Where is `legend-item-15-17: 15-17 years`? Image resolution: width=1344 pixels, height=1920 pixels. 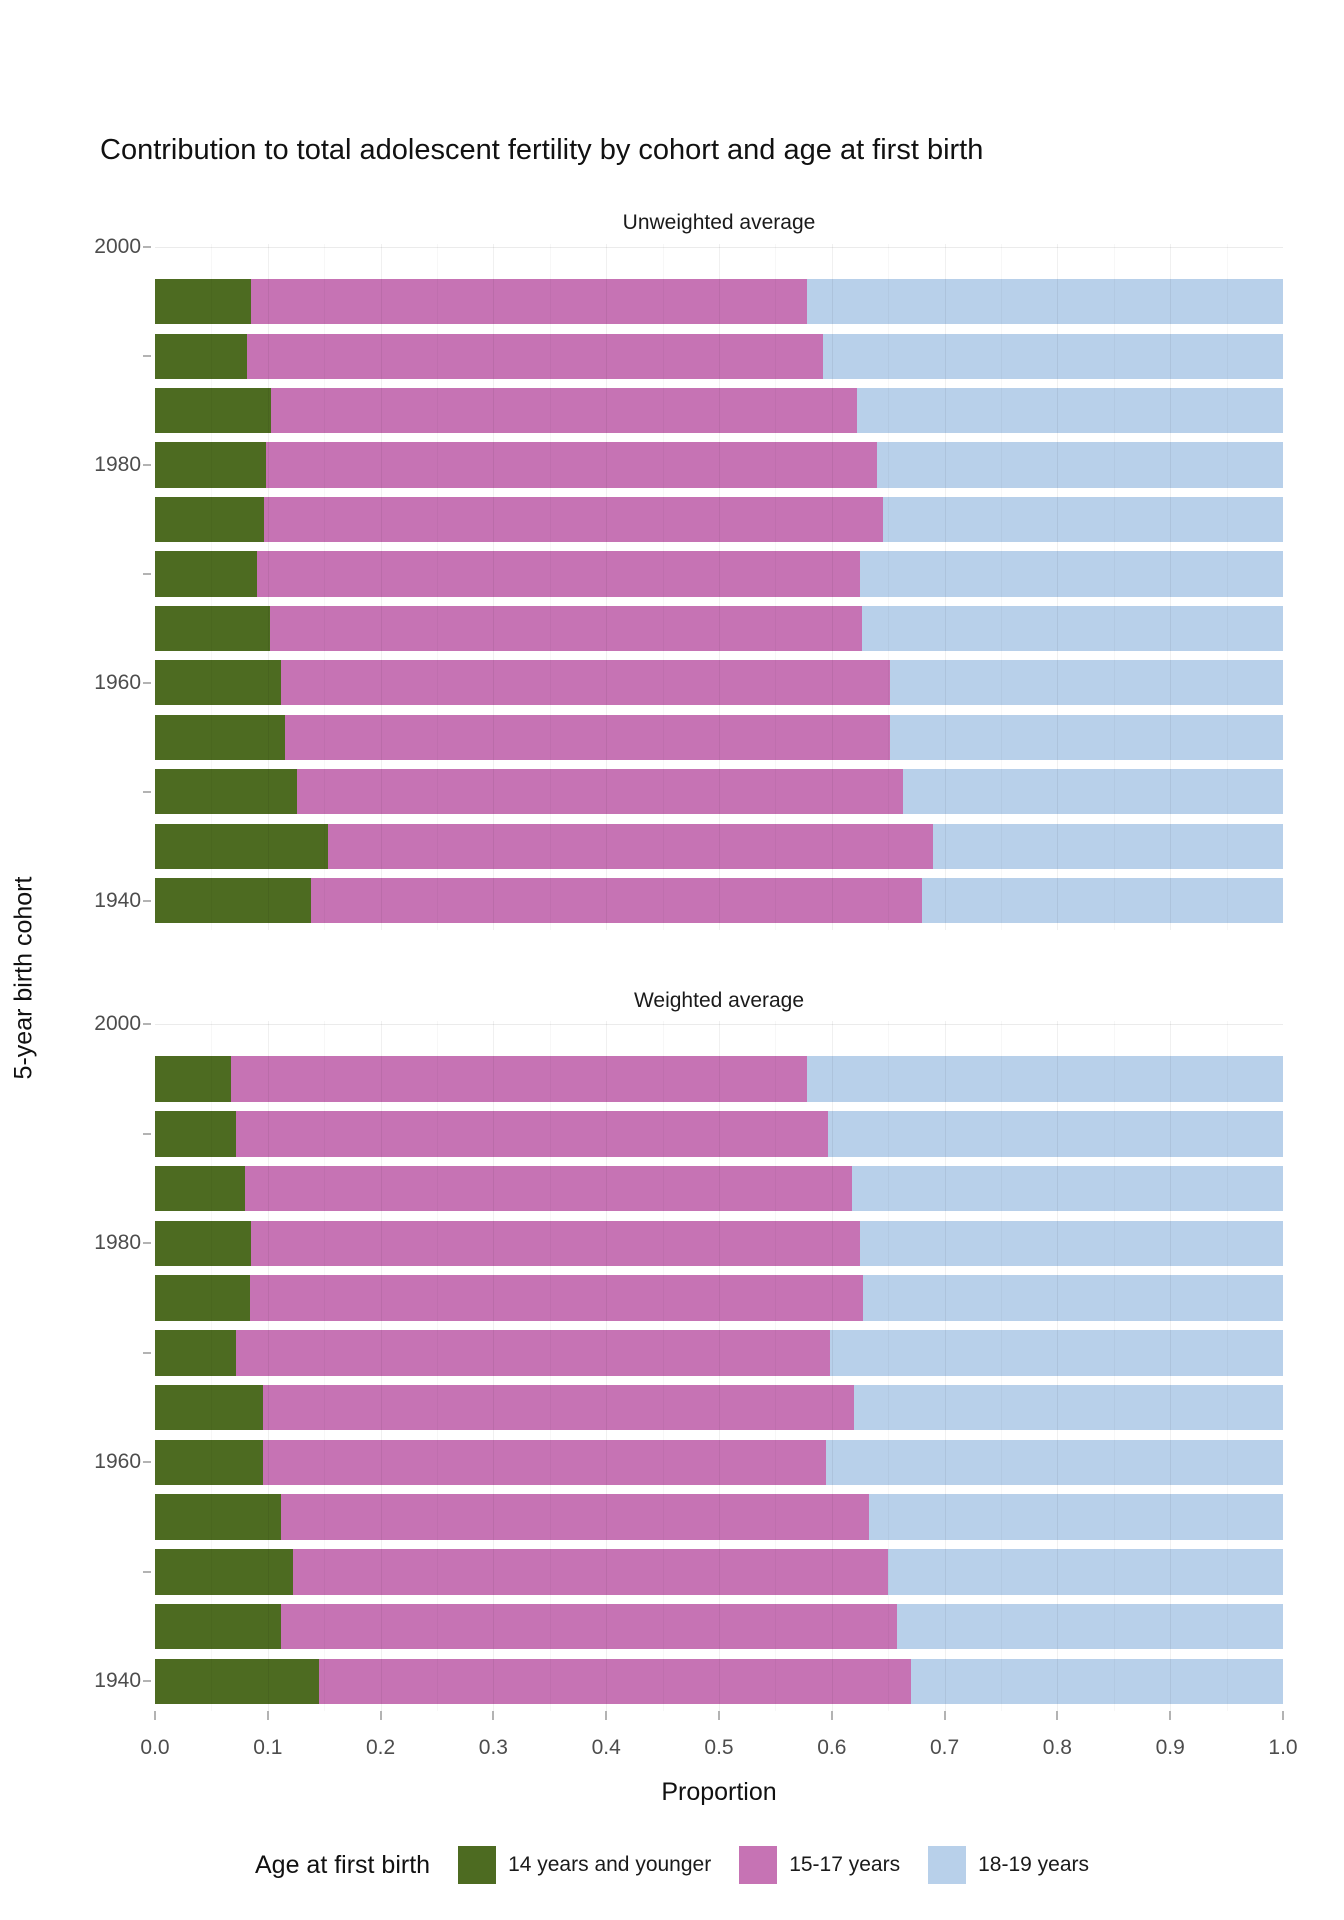
legend-item-15-17: 15-17 years is located at coordinates (819, 1865).